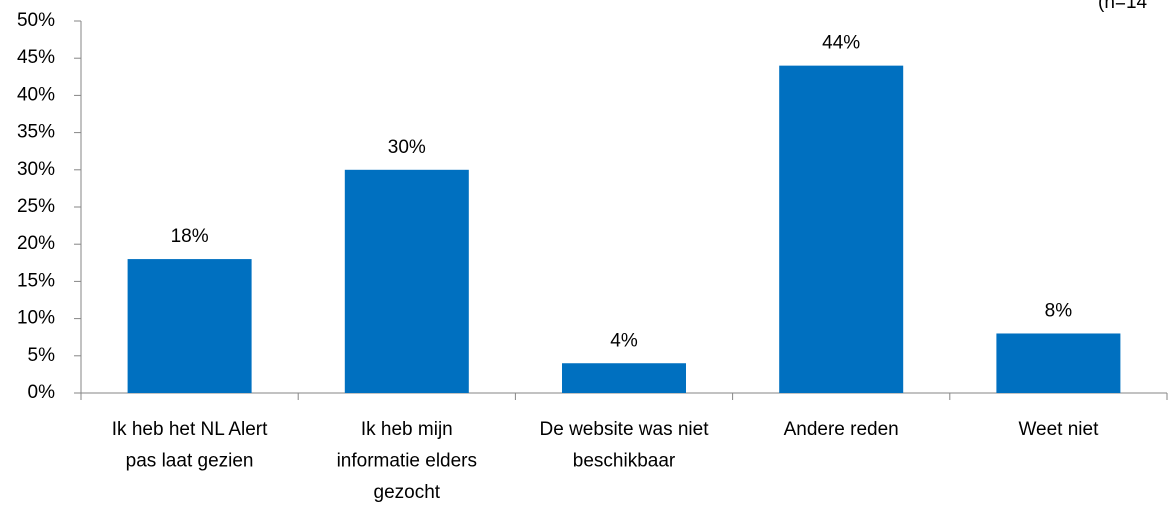 This screenshot has width=1168, height=505. Describe the element at coordinates (190, 461) in the screenshot. I see `x-tick-label-line: pas laat gezien` at that location.